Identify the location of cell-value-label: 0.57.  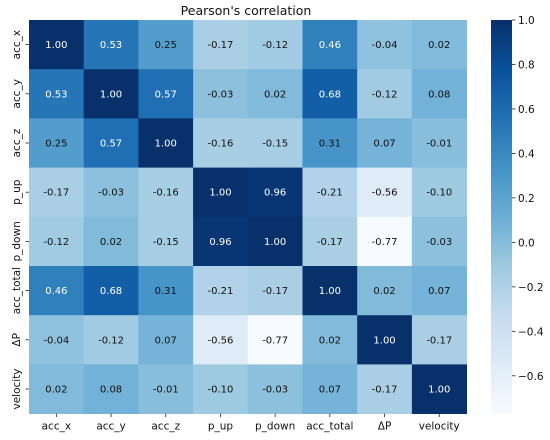
(111, 144).